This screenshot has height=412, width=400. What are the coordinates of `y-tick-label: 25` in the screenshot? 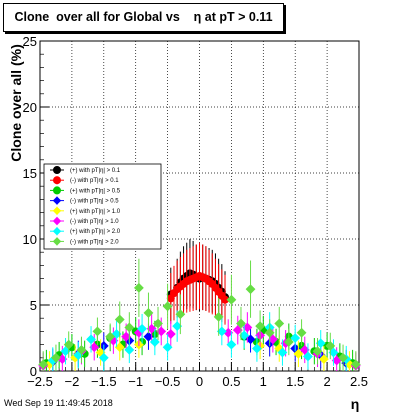 It's located at (30, 41).